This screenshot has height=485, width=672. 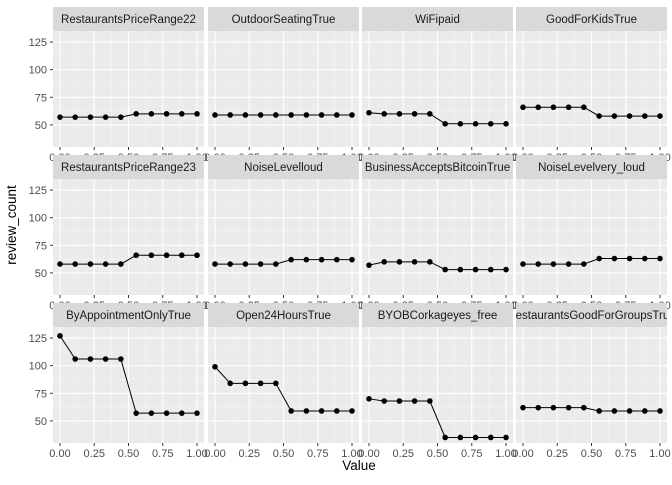 I want to click on y-tick-label: 75, so click(x=41, y=394).